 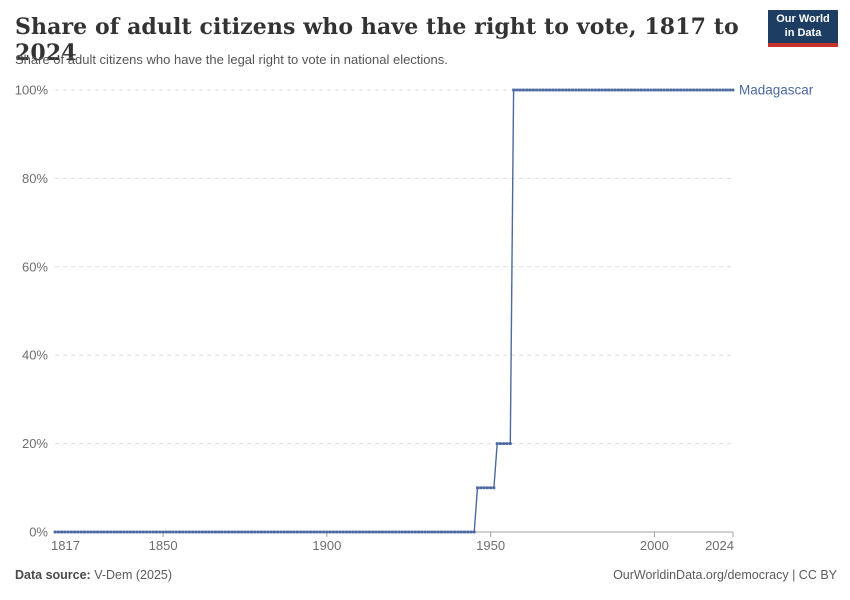 I want to click on y-tick-label: 100%, so click(x=32, y=90).